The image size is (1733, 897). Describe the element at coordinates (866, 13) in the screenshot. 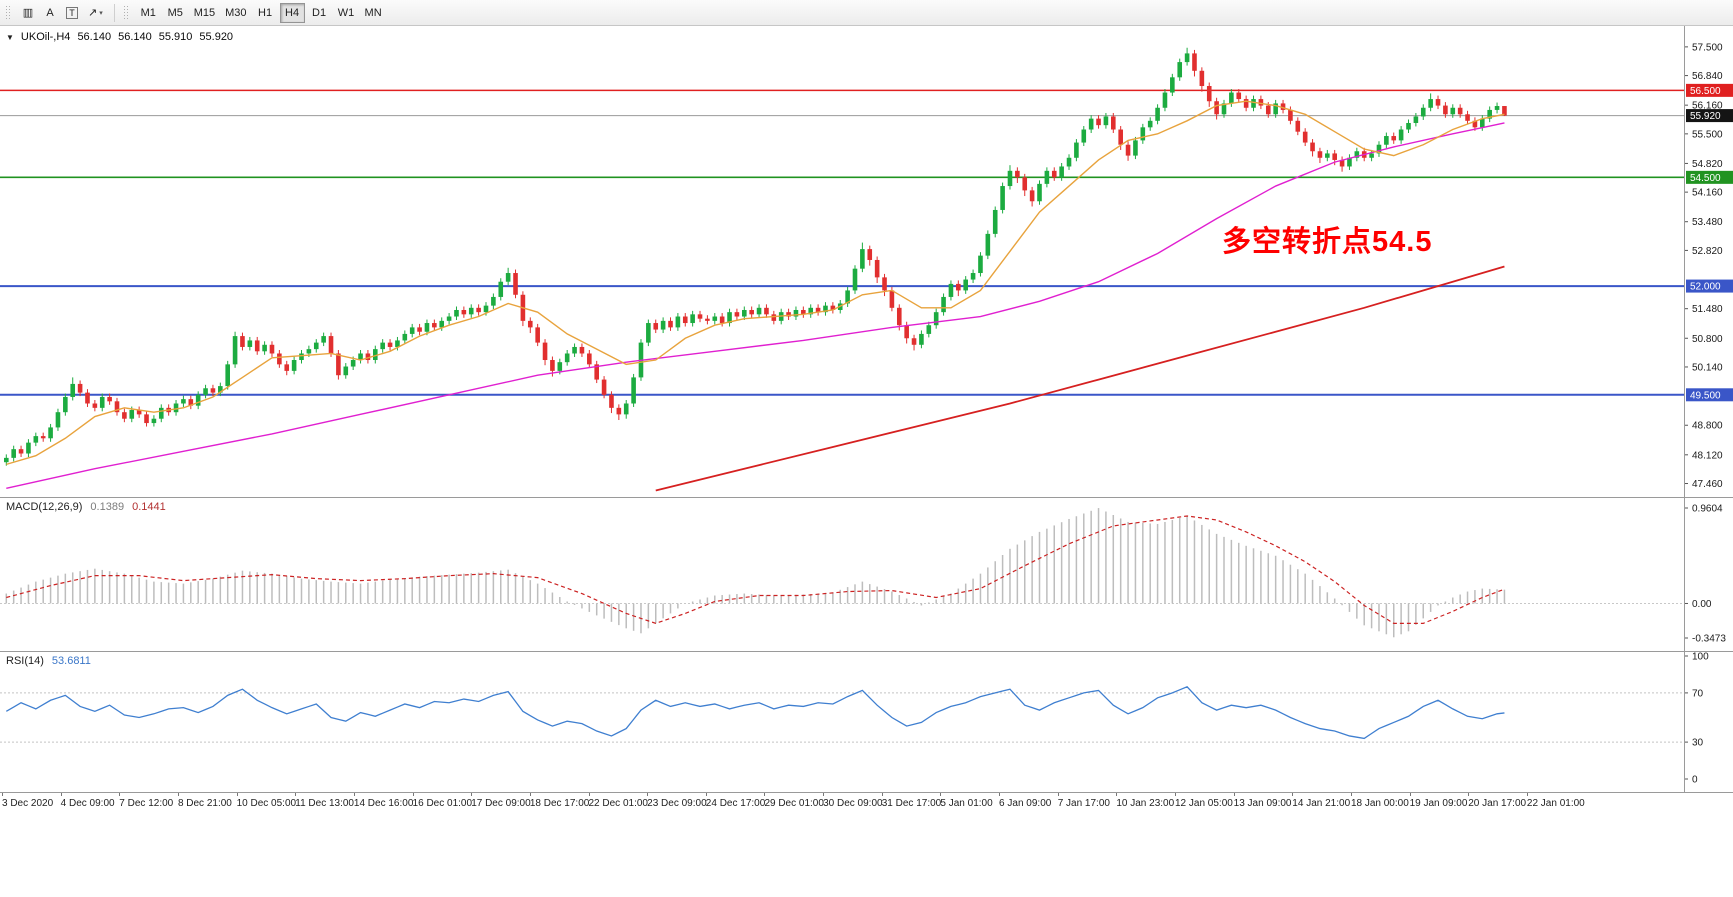

I see `toolbar: ▥ A T ↗ ▾ M1 M5 M15 M30 H1 H4 D1 W1 MN` at that location.